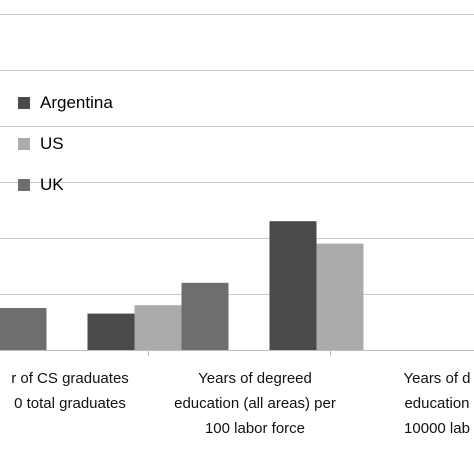  Describe the element at coordinates (24, 102) in the screenshot. I see `legend-swatch-argentina` at that location.